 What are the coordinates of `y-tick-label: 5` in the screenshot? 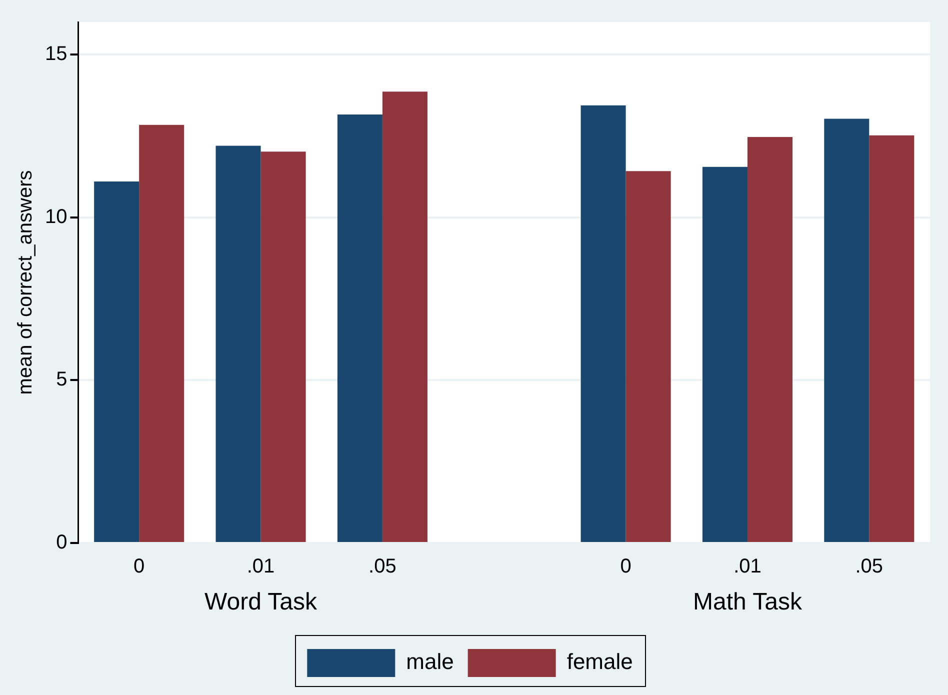 It's located at (62, 379).